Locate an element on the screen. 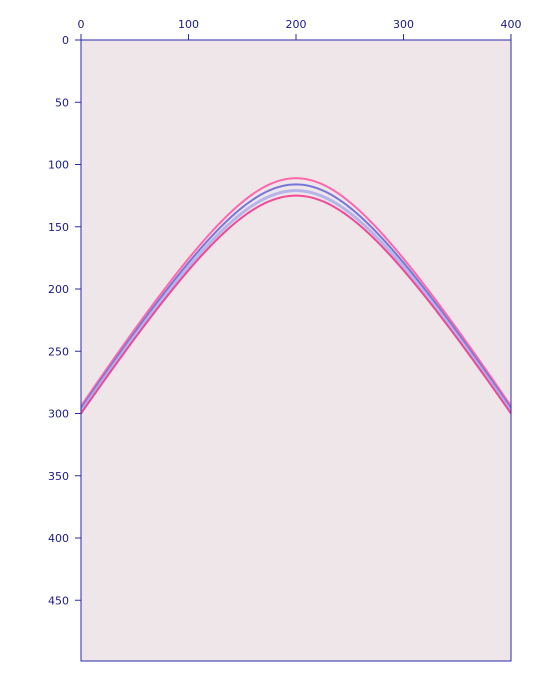 The width and height of the screenshot is (550, 698). x-tick-label: 400 is located at coordinates (511, 24).